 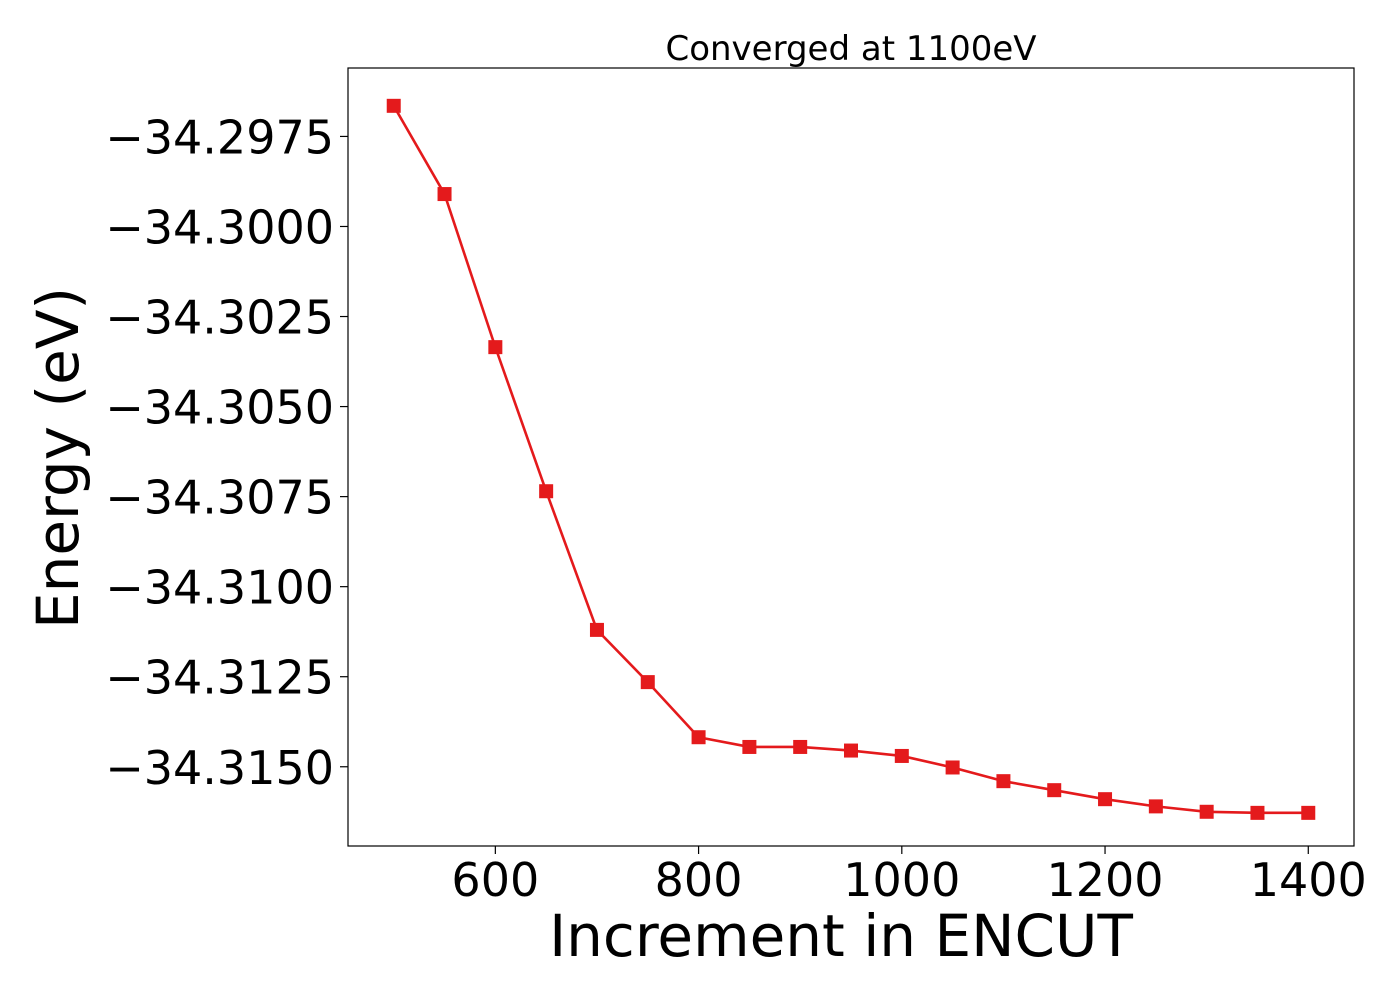 What do you see at coordinates (219, 588) in the screenshot?
I see `y-tick-label: −34.3100` at bounding box center [219, 588].